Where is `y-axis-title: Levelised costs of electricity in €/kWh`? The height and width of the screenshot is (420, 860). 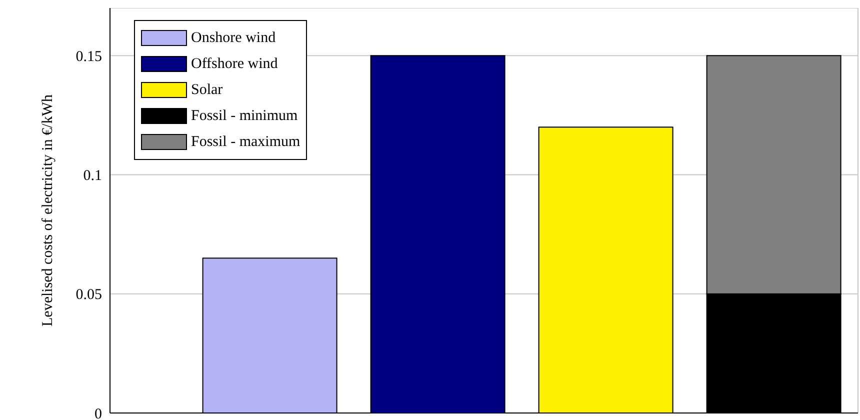 y-axis-title: Levelised costs of electricity in €/kWh is located at coordinates (48, 210).